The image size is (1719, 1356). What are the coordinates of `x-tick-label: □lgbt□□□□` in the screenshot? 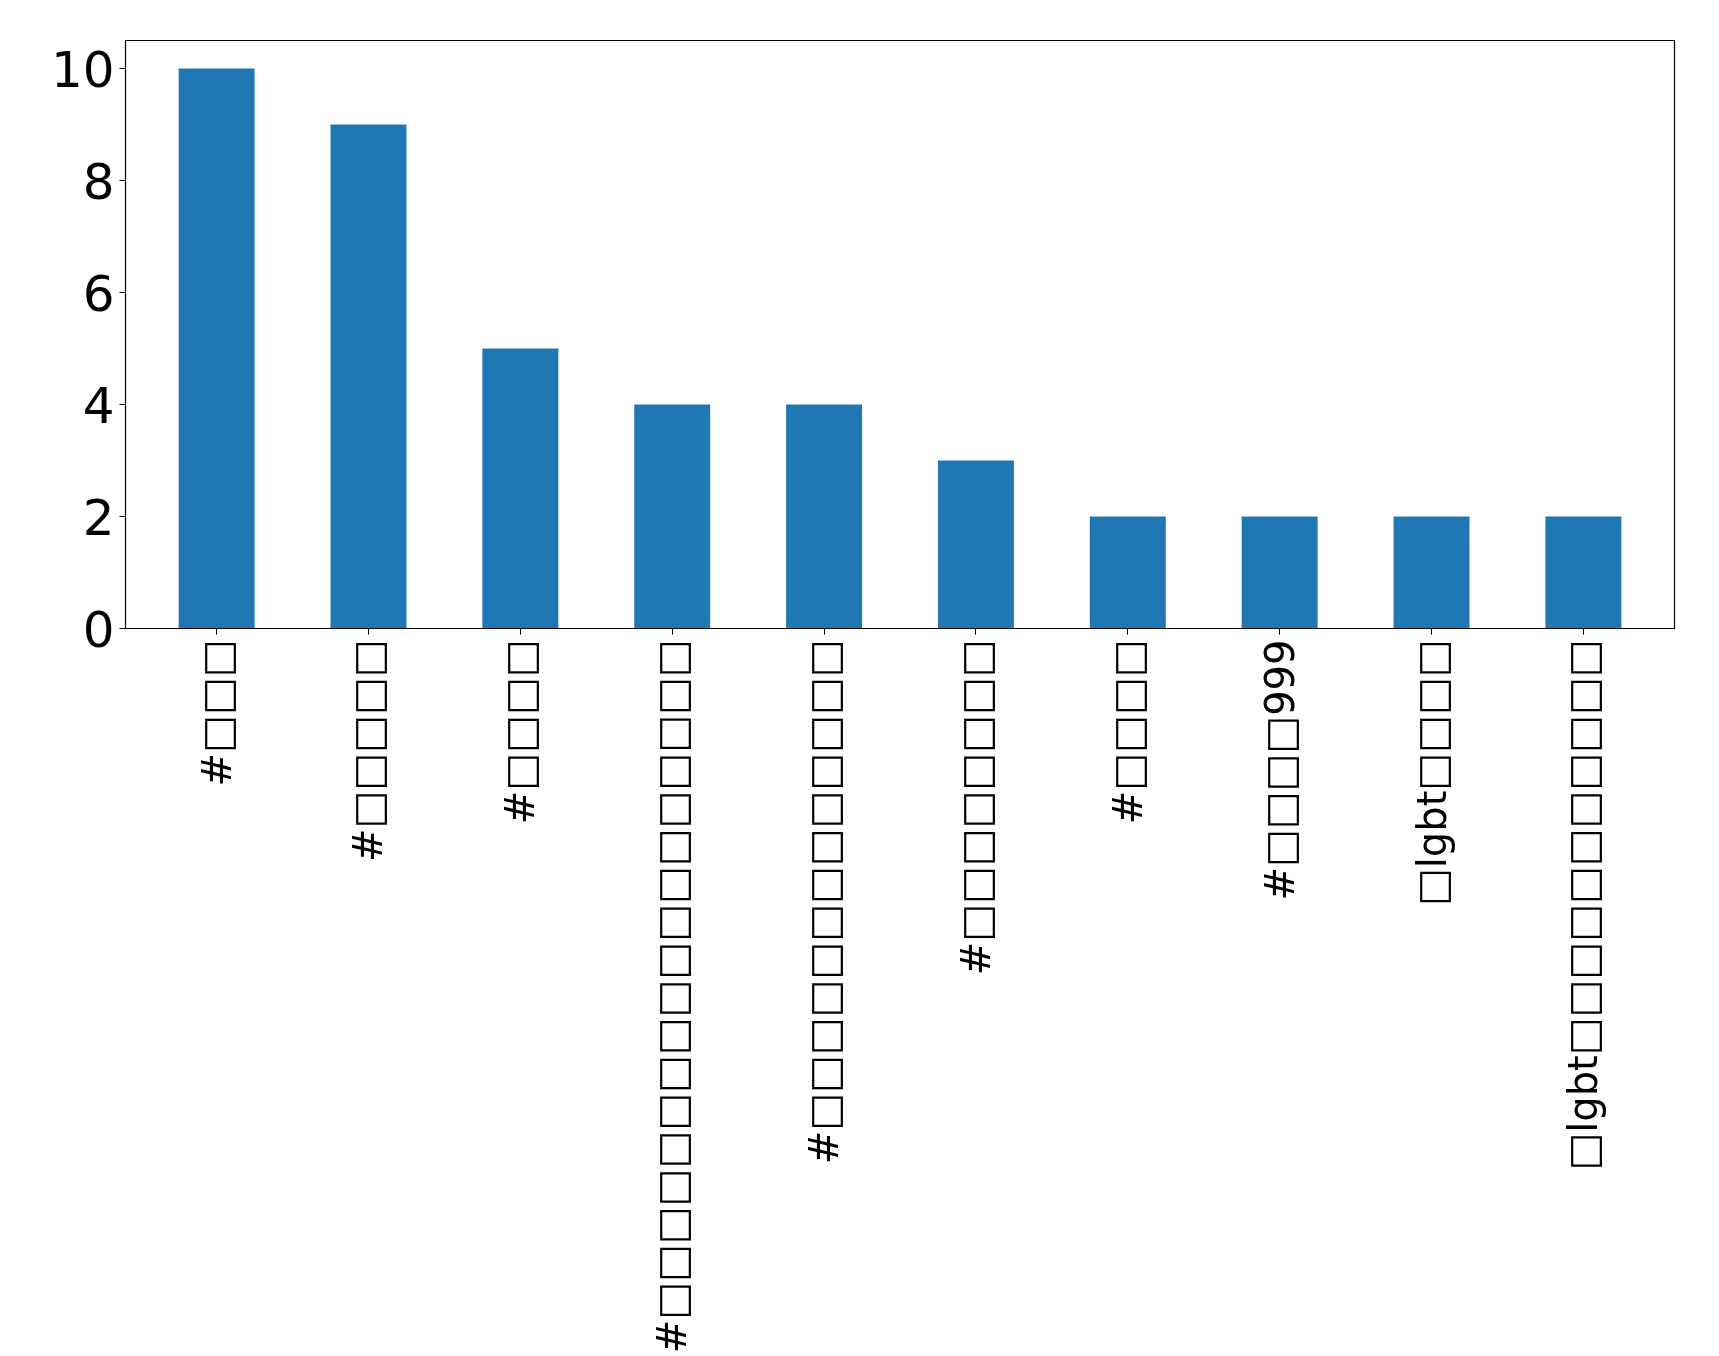 It's located at (1431, 773).